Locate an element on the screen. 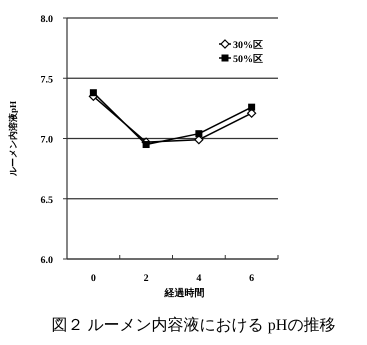  x-axis-title: 経過時間 is located at coordinates (184, 293).